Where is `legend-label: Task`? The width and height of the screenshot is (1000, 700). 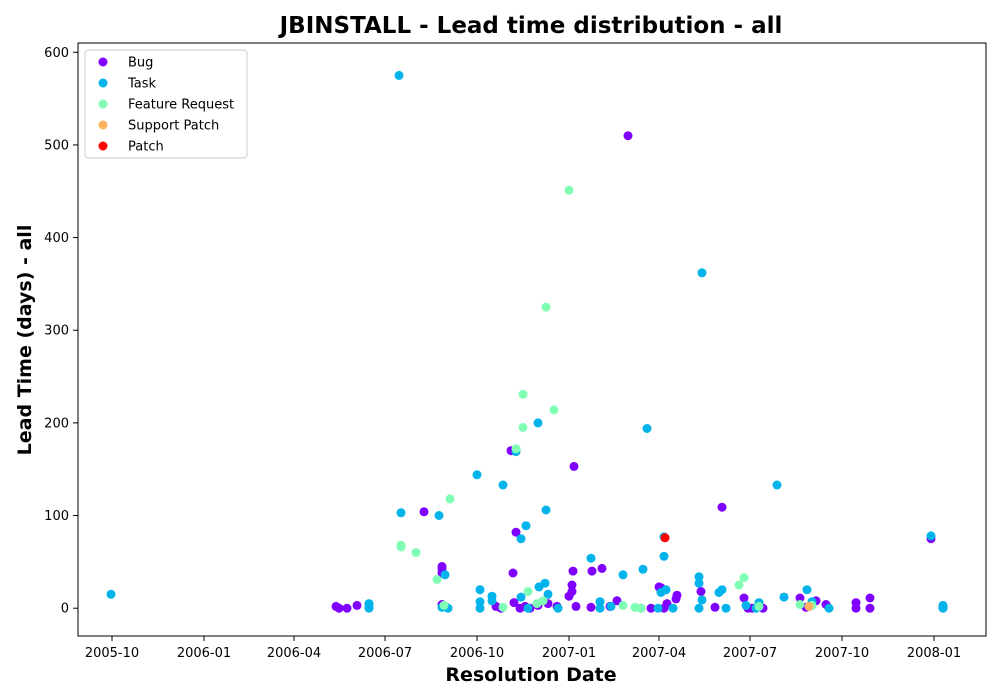
legend-label: Task is located at coordinates (142, 84).